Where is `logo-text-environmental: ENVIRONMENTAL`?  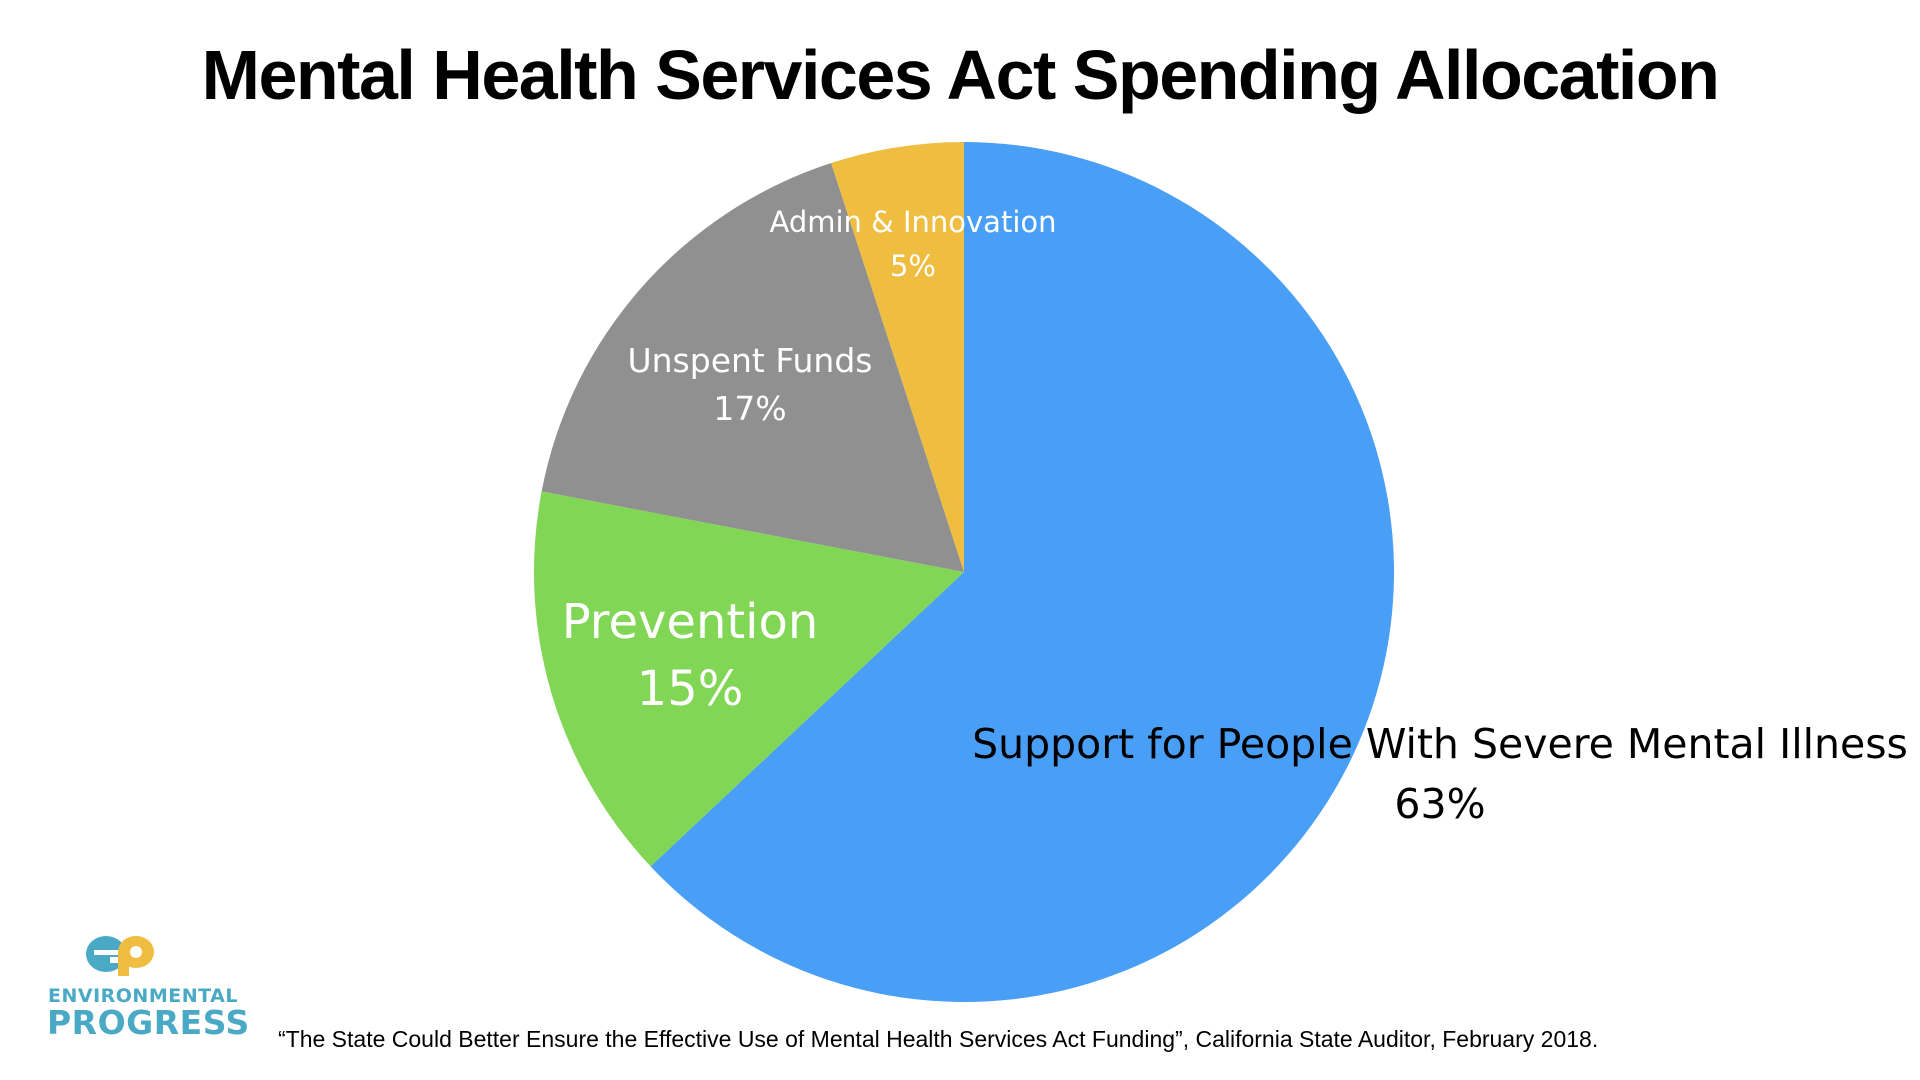 logo-text-environmental: ENVIRONMENTAL is located at coordinates (143, 996).